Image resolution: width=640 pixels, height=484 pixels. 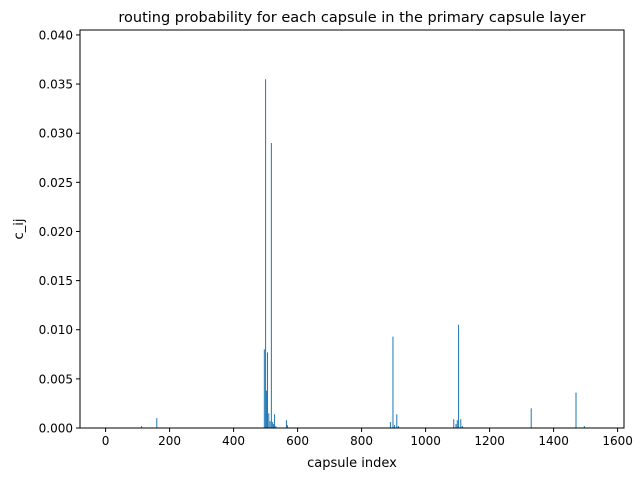 What do you see at coordinates (56, 379) in the screenshot?
I see `y-tick-label: 0.005` at bounding box center [56, 379].